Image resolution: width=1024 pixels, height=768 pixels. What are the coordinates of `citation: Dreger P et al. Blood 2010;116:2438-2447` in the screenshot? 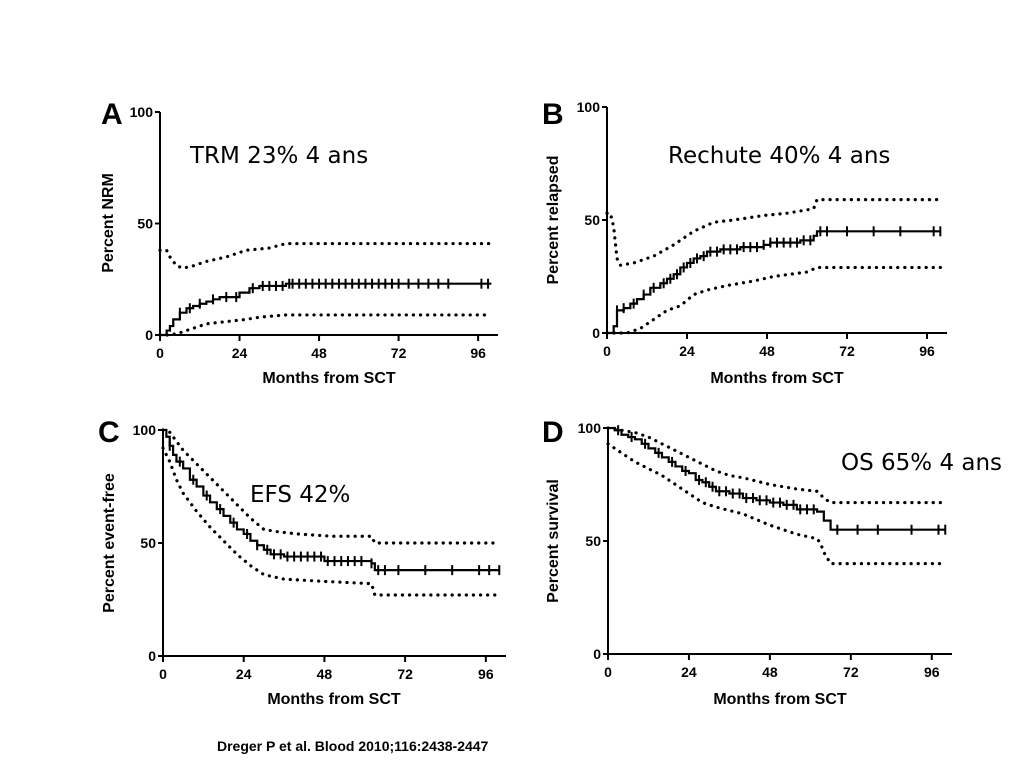 It's located at (353, 746).